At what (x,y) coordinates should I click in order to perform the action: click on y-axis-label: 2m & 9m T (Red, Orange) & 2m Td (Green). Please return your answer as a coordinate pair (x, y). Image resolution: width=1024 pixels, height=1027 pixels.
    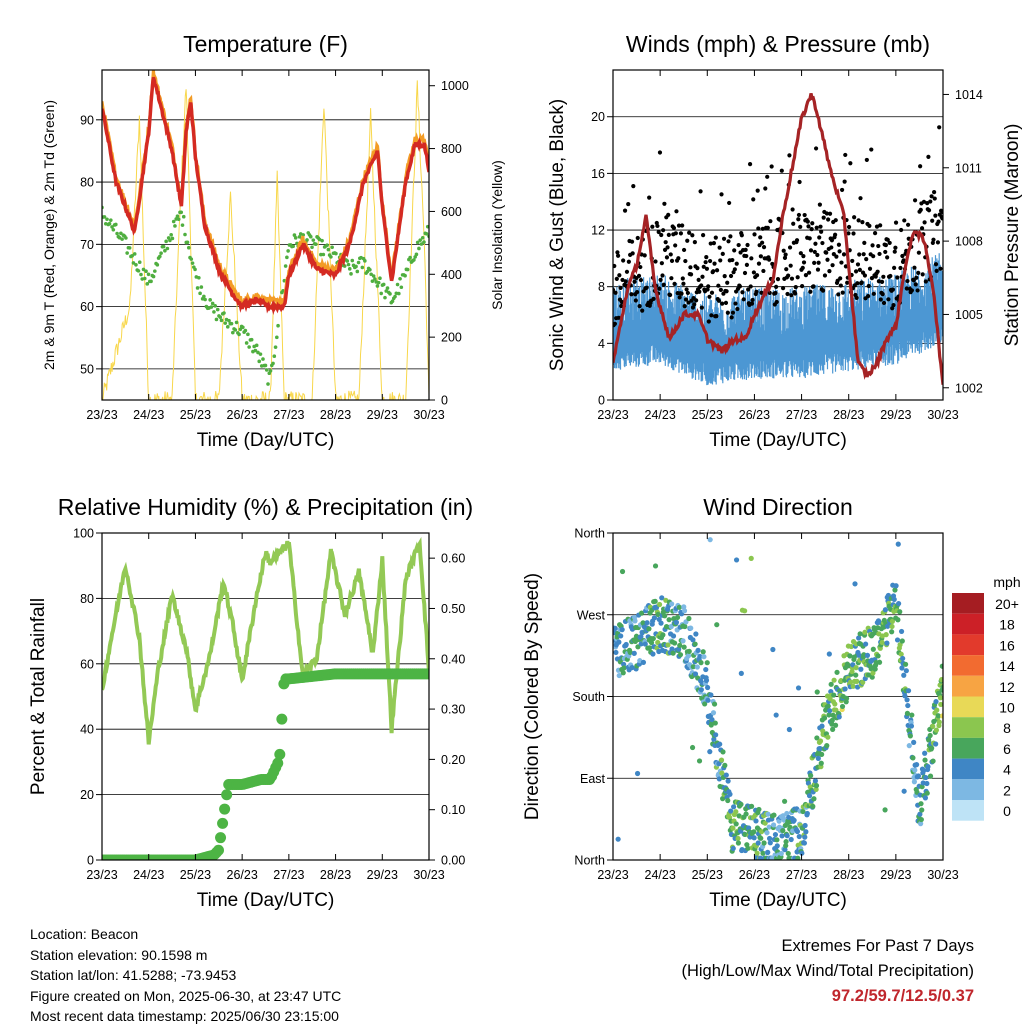
    Looking at the image, I should click on (49, 235).